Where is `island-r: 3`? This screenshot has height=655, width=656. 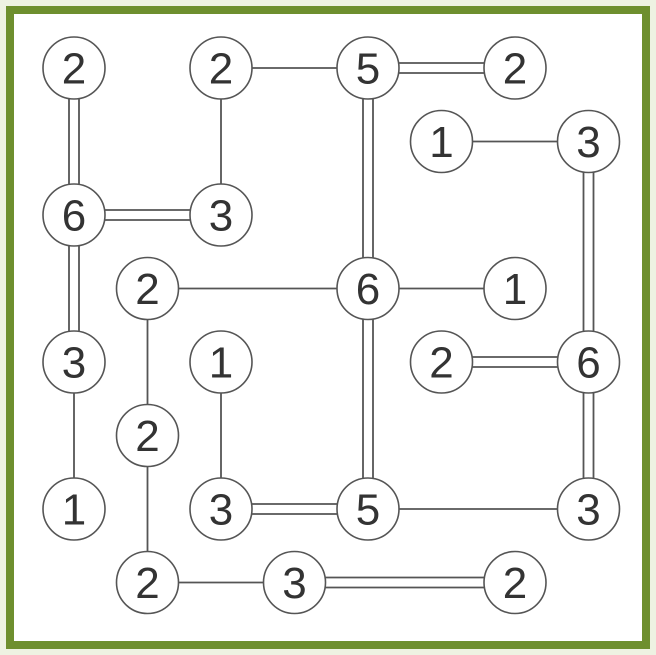
island-r: 3 is located at coordinates (221, 509).